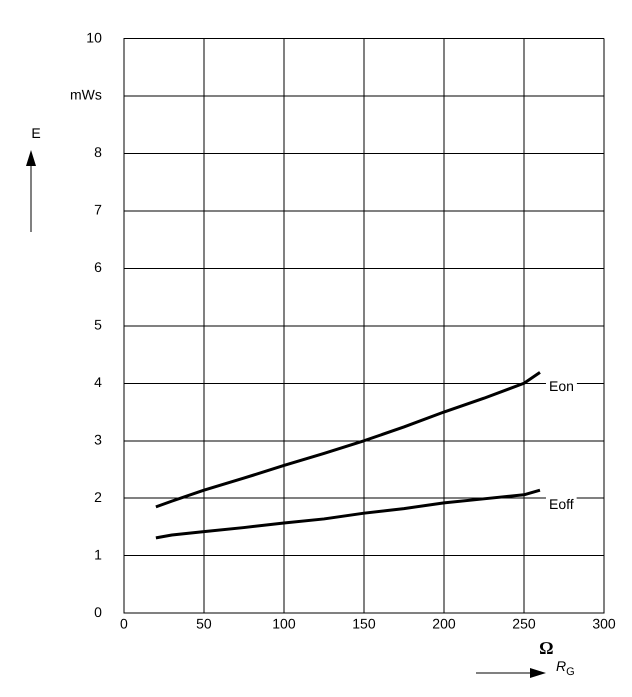 Image resolution: width=632 pixels, height=697 pixels. Describe the element at coordinates (284, 623) in the screenshot. I see `x-tick-label: 100` at that location.